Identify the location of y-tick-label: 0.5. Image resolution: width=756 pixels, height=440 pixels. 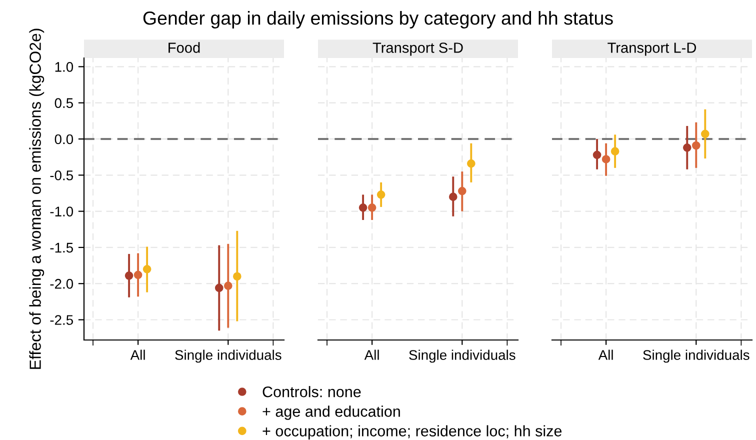
(64, 103).